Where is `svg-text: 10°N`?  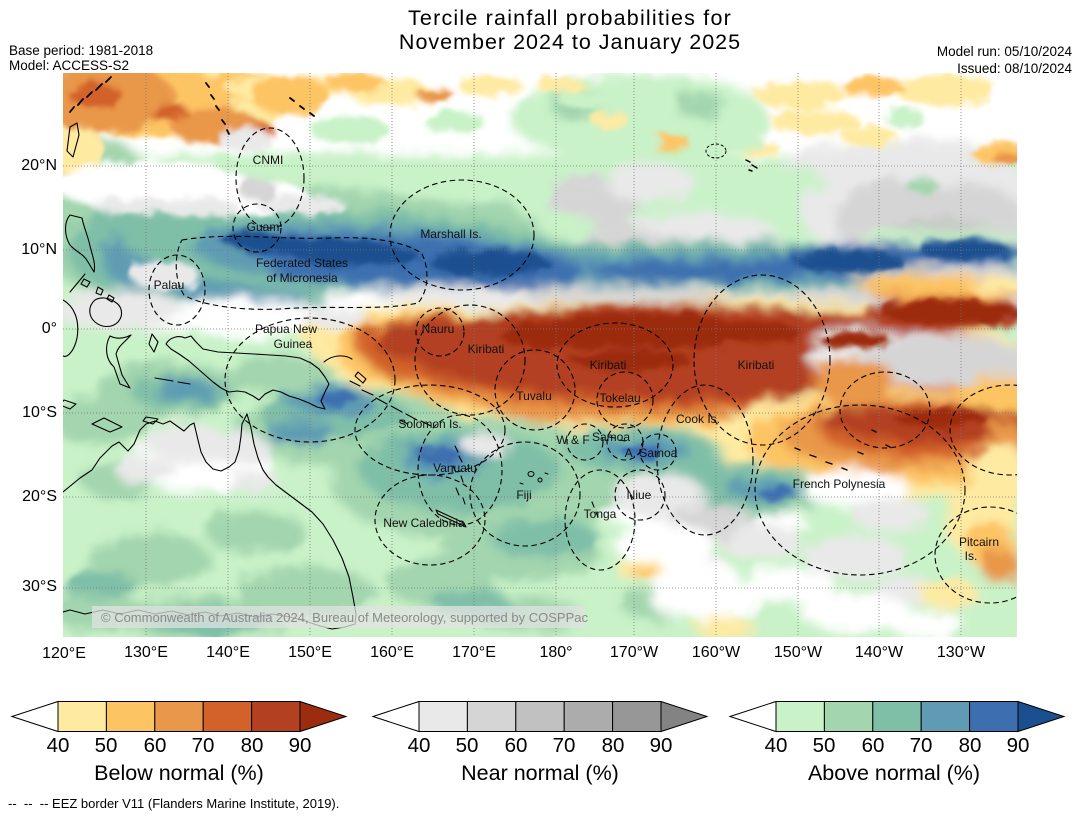 svg-text: 10°N is located at coordinates (39, 249).